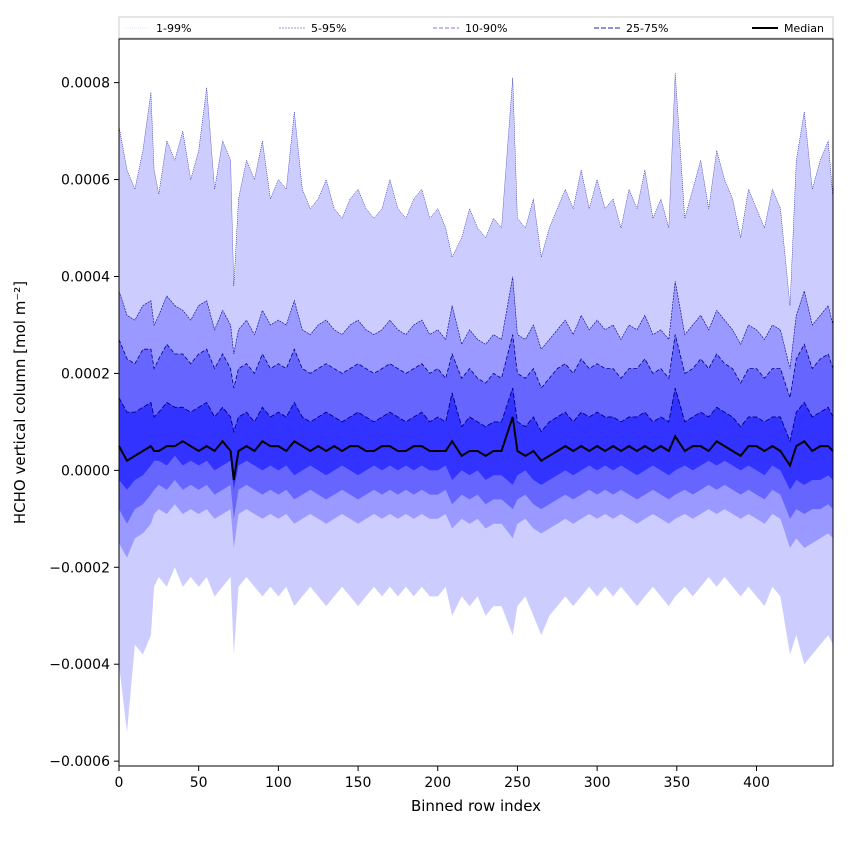 The width and height of the screenshot is (850, 850). What do you see at coordinates (199, 783) in the screenshot?
I see `x-tick-label: 50` at bounding box center [199, 783].